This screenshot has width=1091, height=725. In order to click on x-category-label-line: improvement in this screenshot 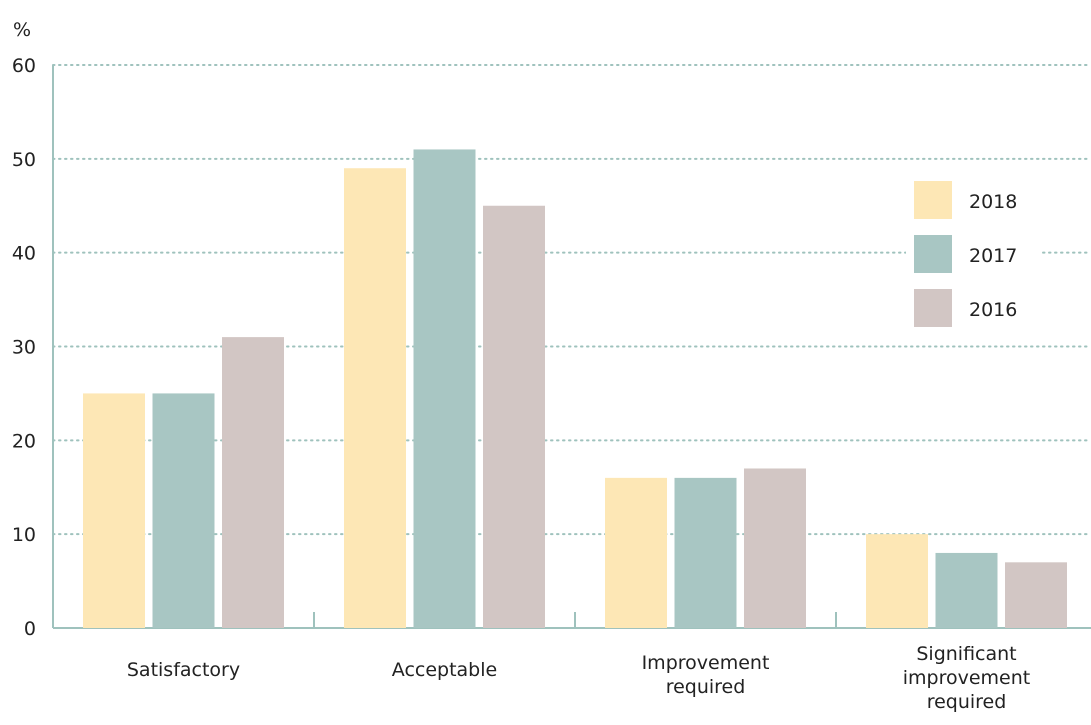, I will do `click(967, 678)`.